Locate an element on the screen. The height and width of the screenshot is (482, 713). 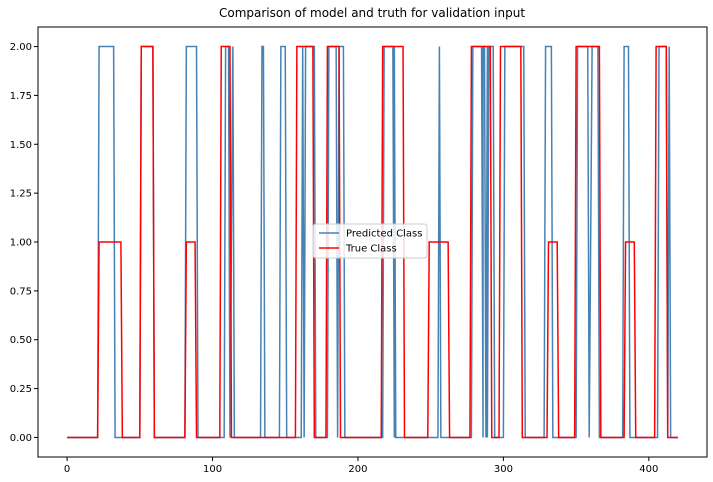
y-tick-label: 1.75 is located at coordinates (21, 96).